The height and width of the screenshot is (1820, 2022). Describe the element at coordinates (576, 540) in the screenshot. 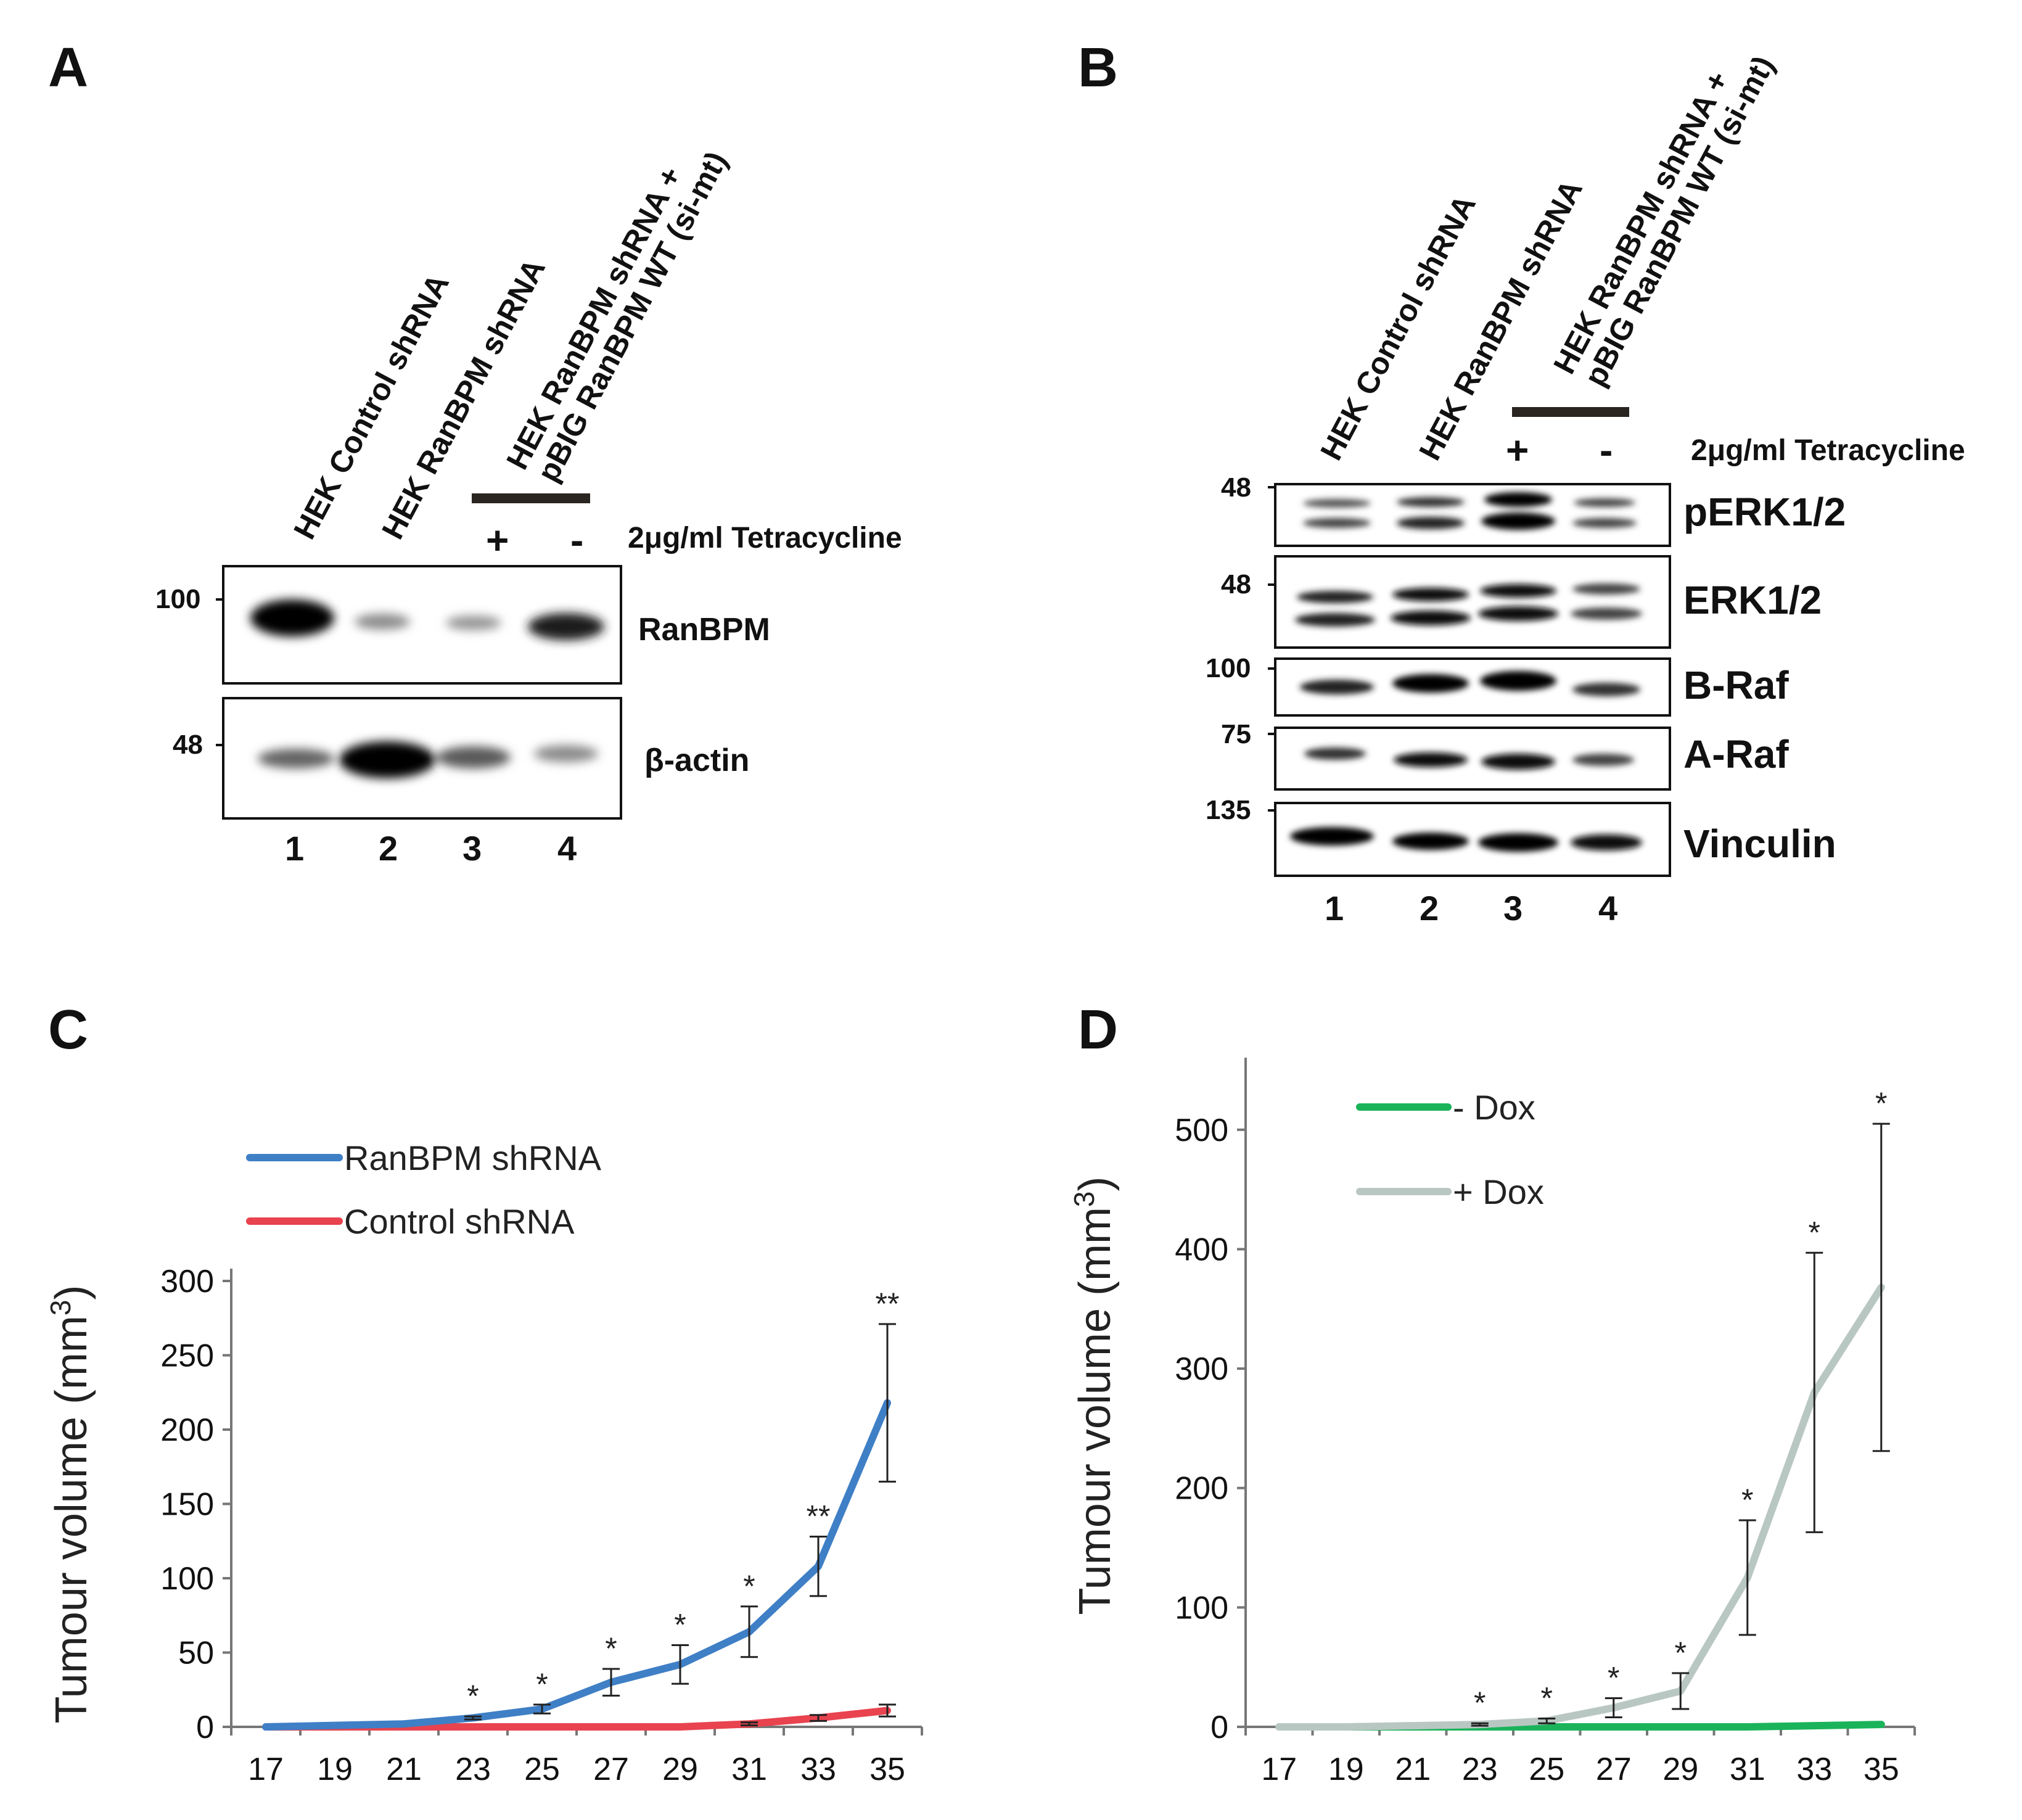

I see `tet-minus-a: -` at that location.